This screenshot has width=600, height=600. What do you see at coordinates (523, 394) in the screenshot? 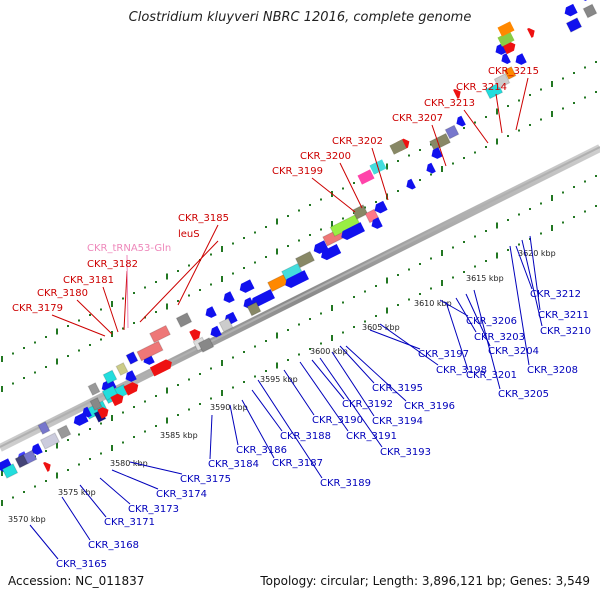
I see `gene-label: CKR_3205` at bounding box center [523, 394].